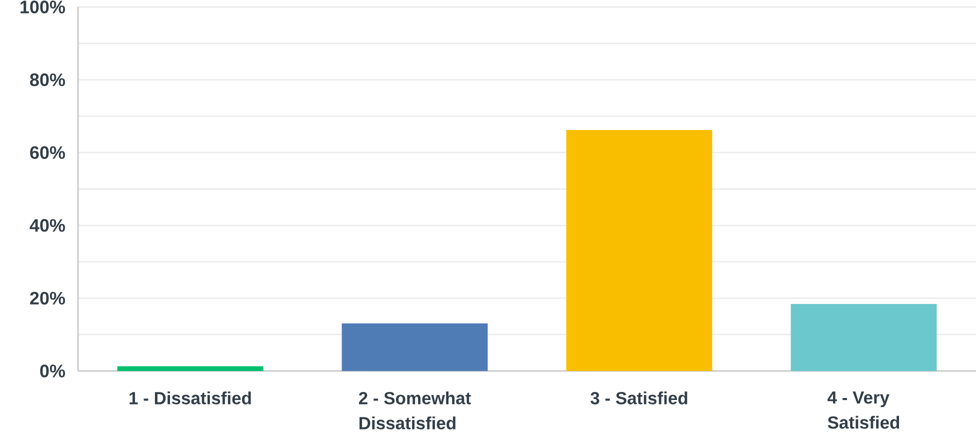 The height and width of the screenshot is (442, 976). What do you see at coordinates (864, 410) in the screenshot?
I see `x-tick-label: 4 - Very Satisfied` at bounding box center [864, 410].